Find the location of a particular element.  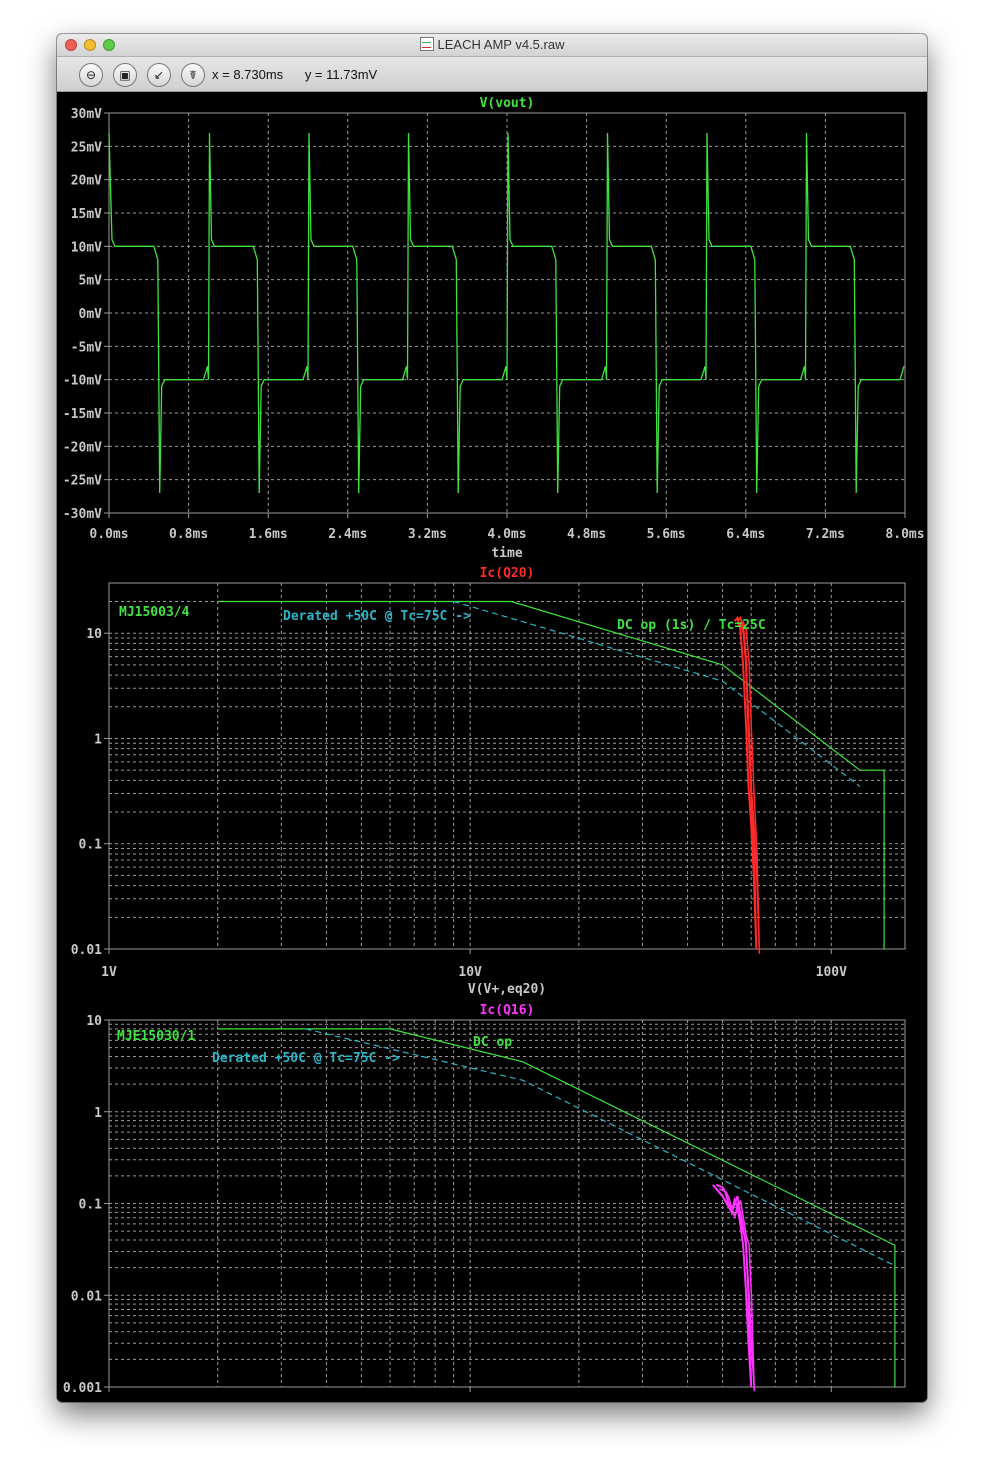

title-bar: LEACH AMP v4.5.raw is located at coordinates (492, 45).